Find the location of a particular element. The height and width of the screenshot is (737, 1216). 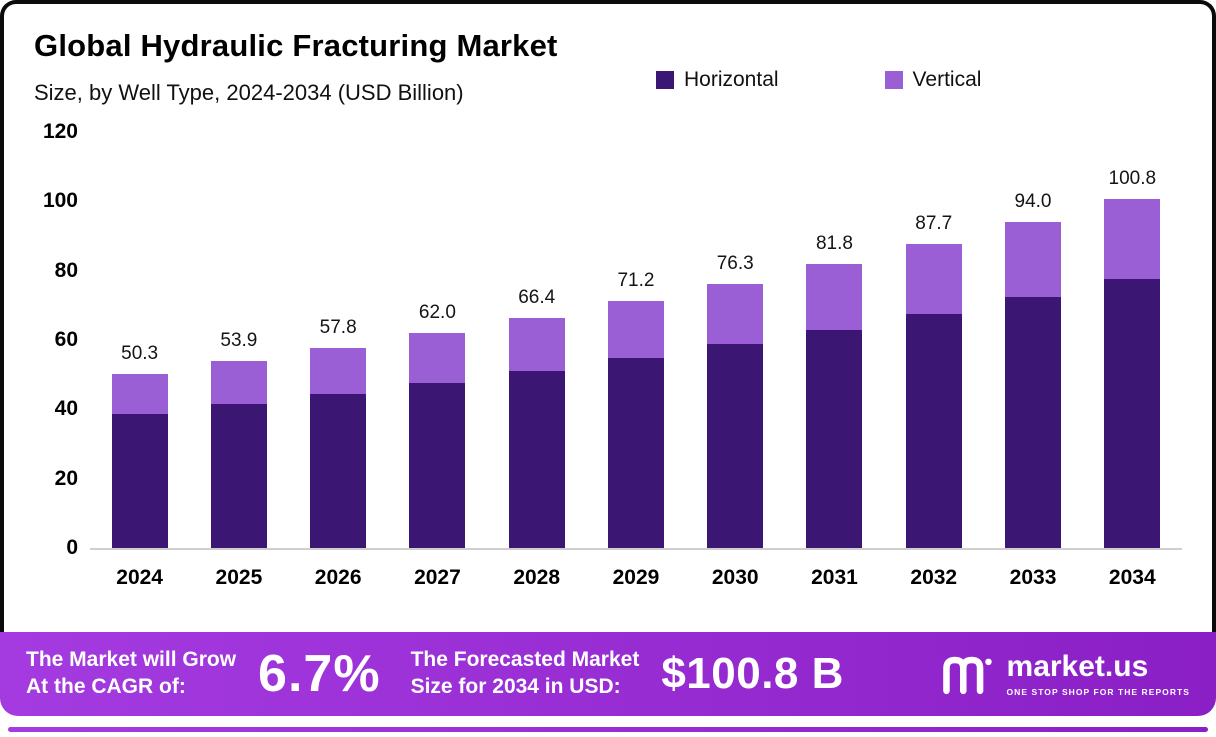

x-axis-label: 2026 is located at coordinates (338, 577).